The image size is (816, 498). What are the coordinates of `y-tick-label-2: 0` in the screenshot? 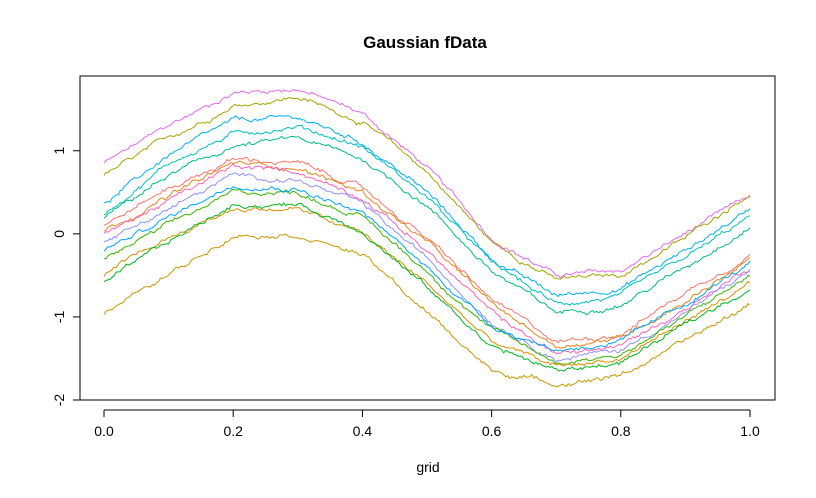 It's located at (59, 234).